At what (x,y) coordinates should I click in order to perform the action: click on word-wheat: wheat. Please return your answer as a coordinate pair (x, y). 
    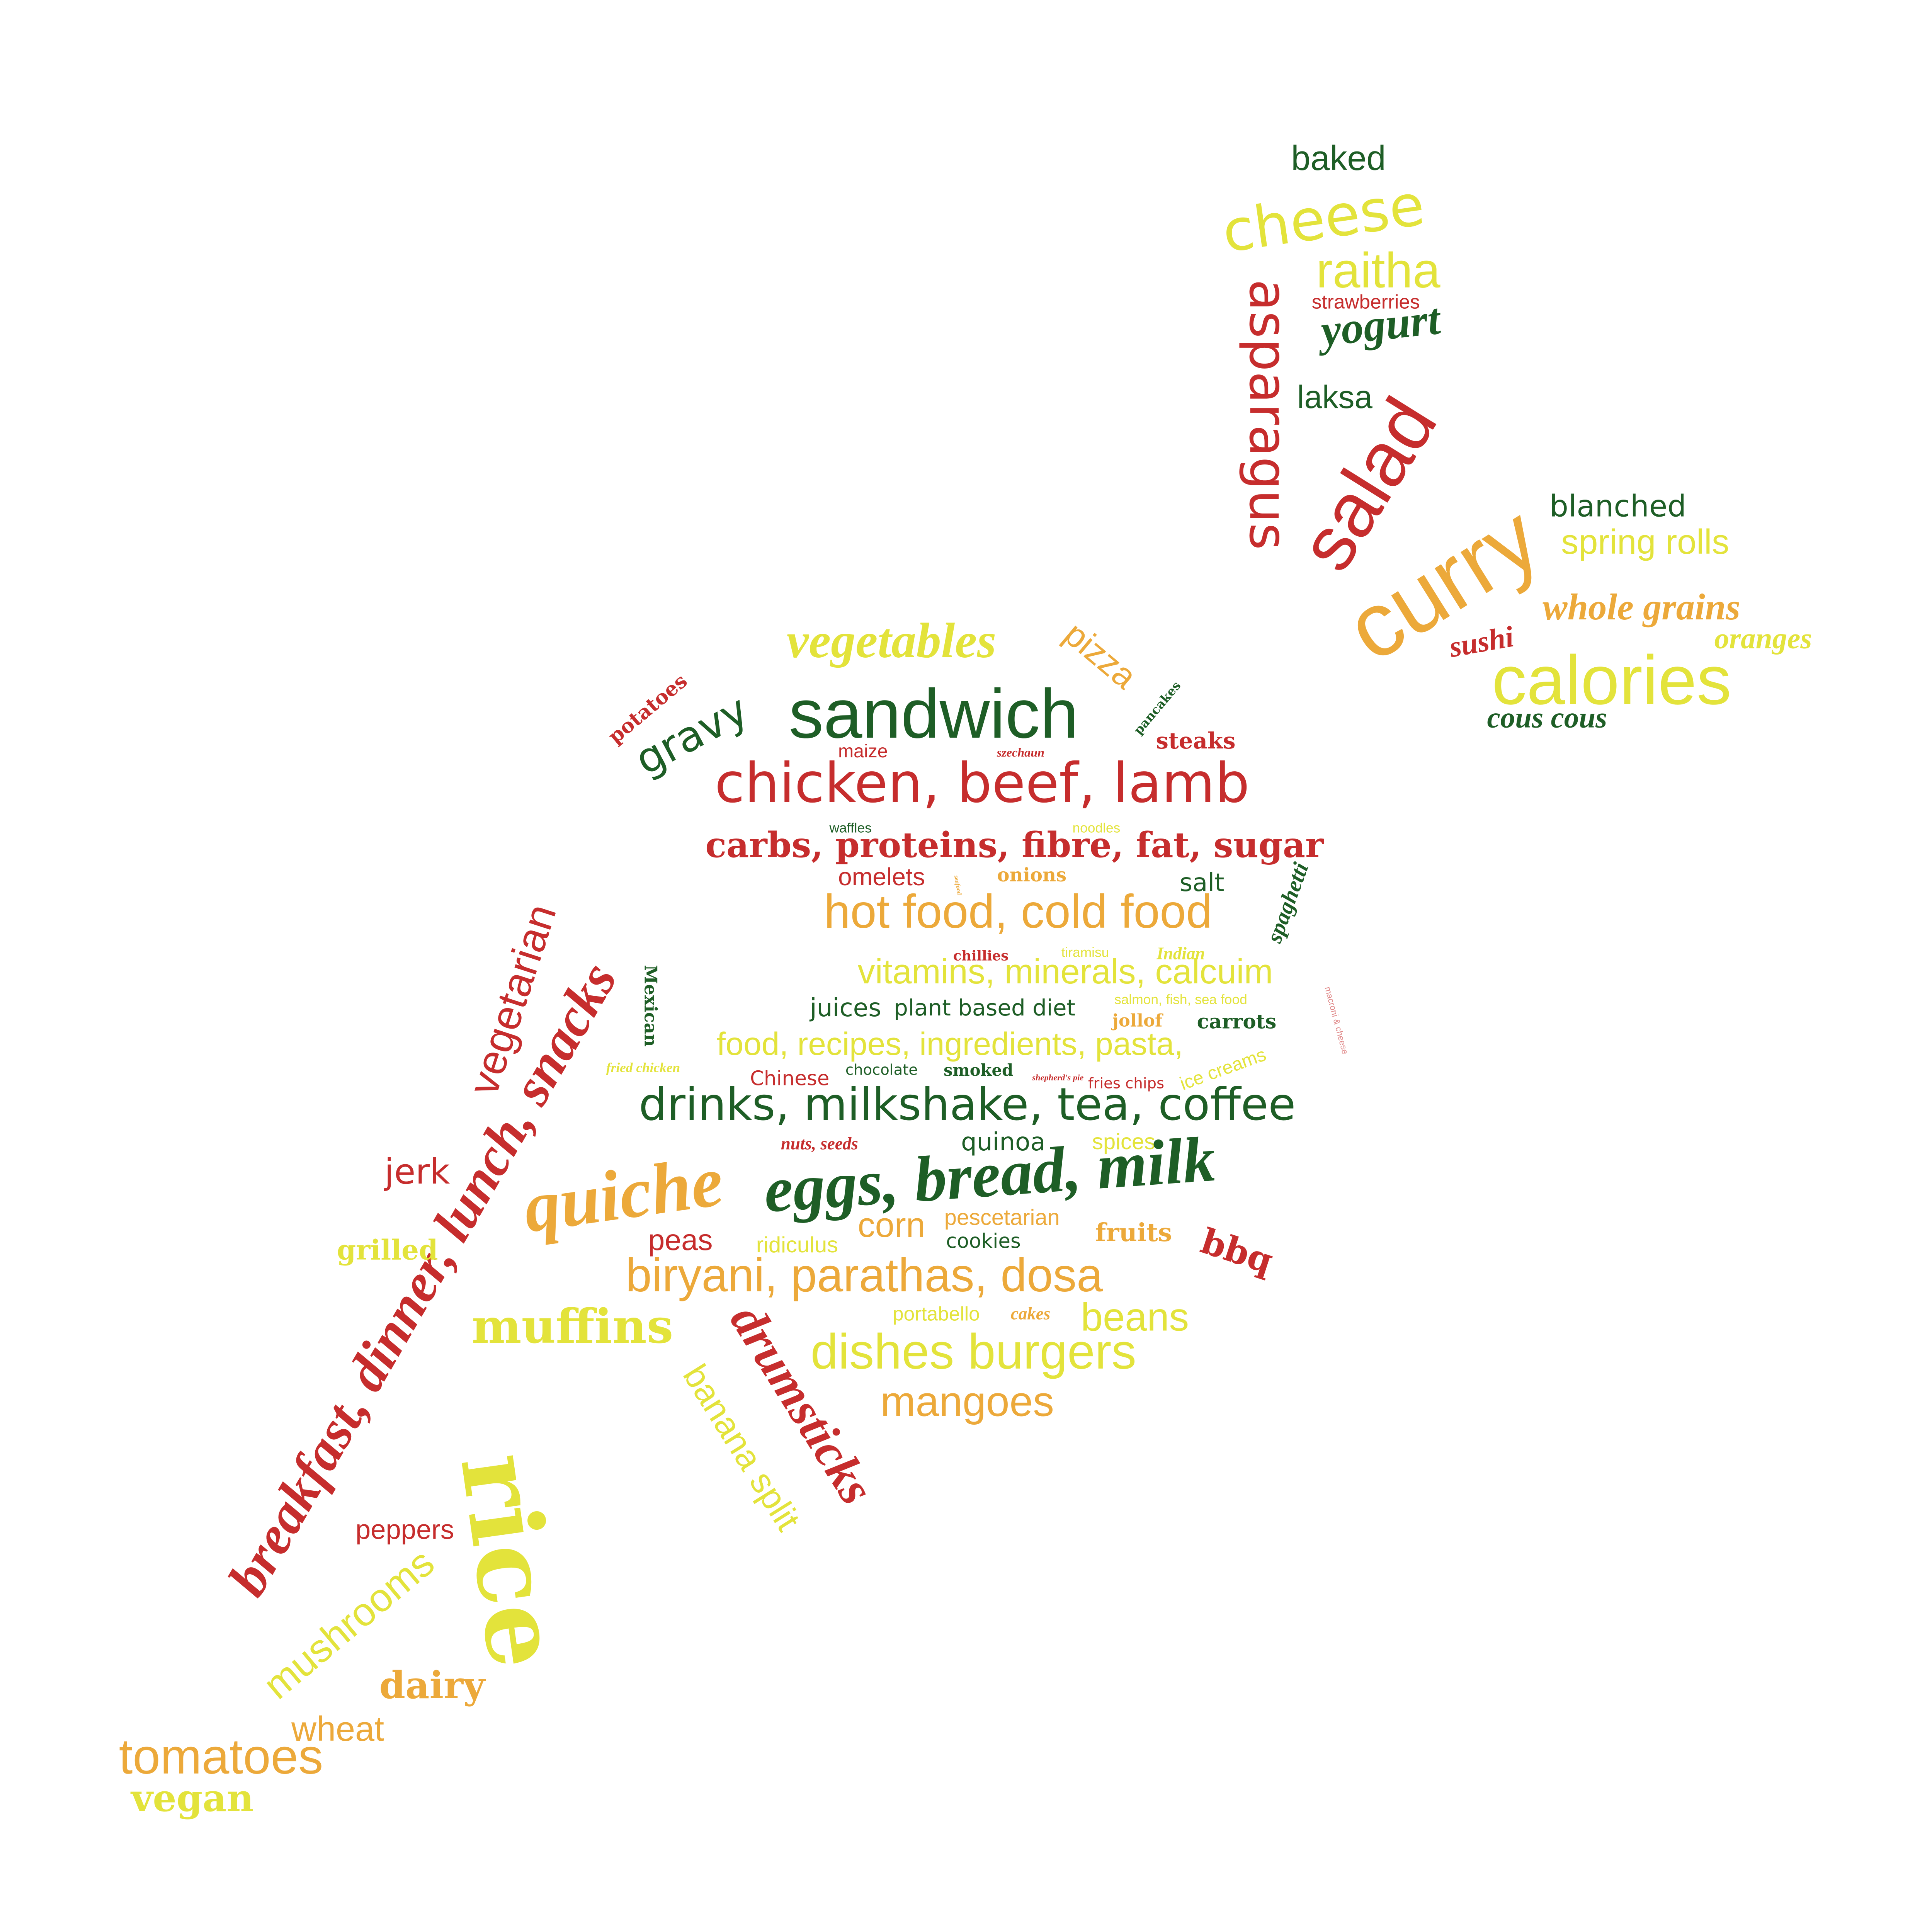
    Looking at the image, I should click on (337, 1729).